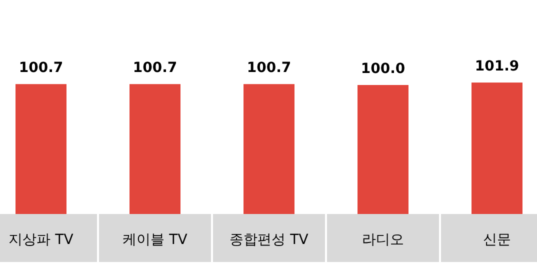  What do you see at coordinates (383, 69) in the screenshot?
I see `data-label: 100.0` at bounding box center [383, 69].